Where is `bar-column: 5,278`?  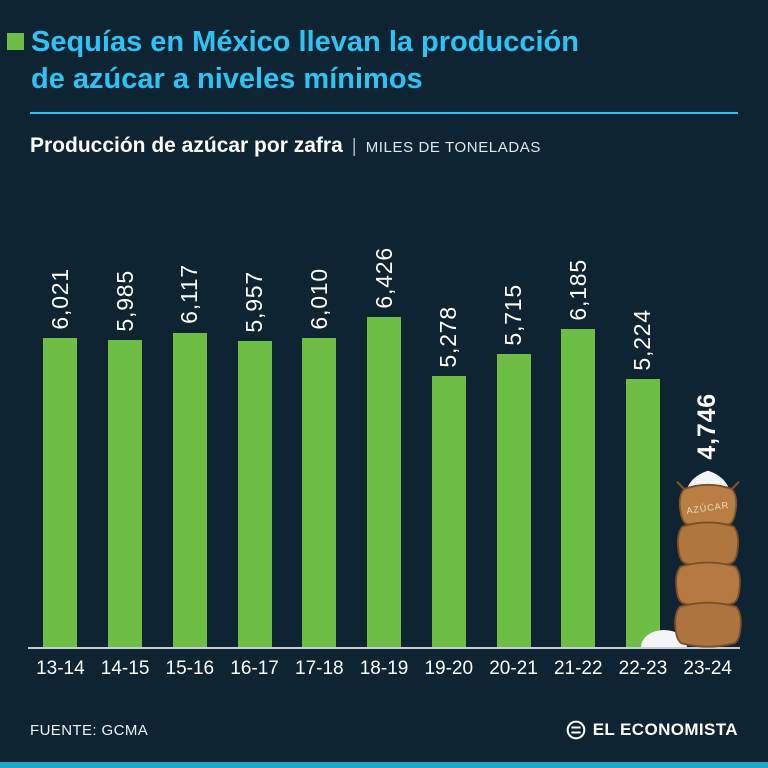 bar-column: 5,278 is located at coordinates (448, 477).